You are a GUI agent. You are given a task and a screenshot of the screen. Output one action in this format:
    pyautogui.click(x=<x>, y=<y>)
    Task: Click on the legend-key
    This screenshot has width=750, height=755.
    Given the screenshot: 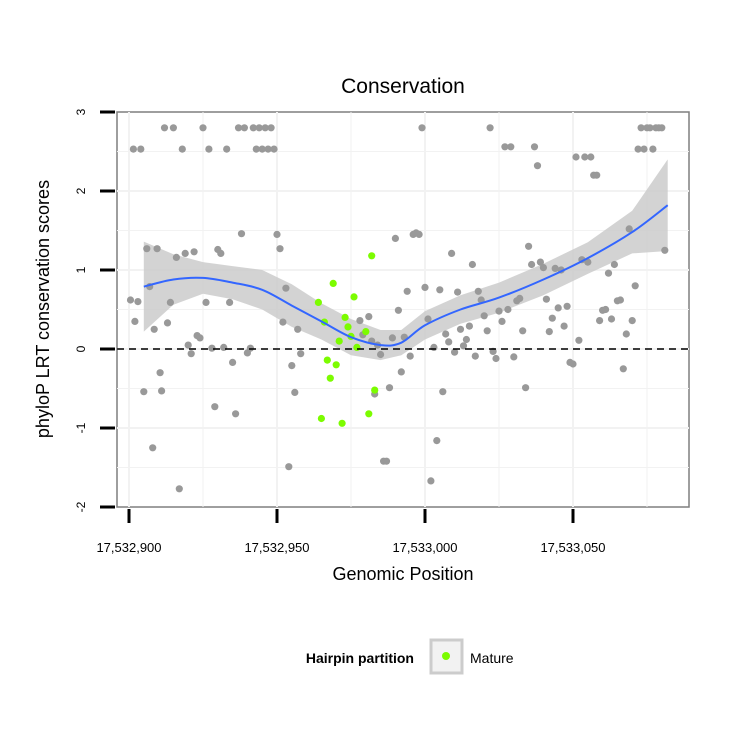 What is the action you would take?
    pyautogui.click(x=446, y=656)
    